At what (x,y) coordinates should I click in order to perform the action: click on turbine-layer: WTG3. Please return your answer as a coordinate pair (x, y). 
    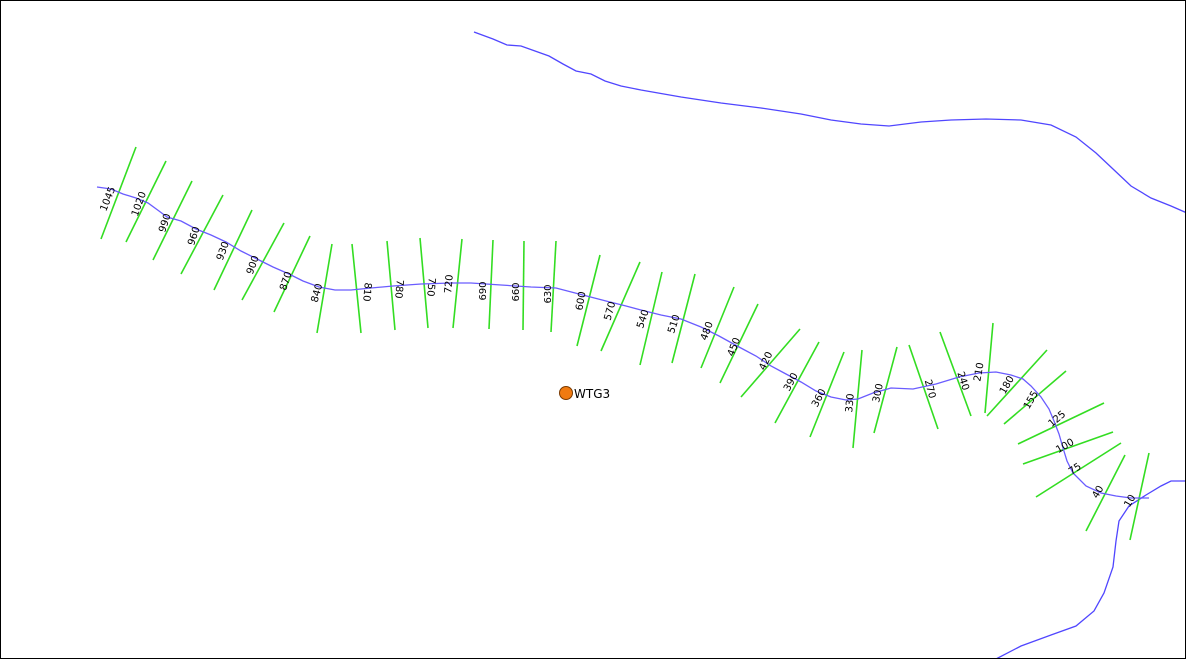
    Looking at the image, I should click on (585, 394).